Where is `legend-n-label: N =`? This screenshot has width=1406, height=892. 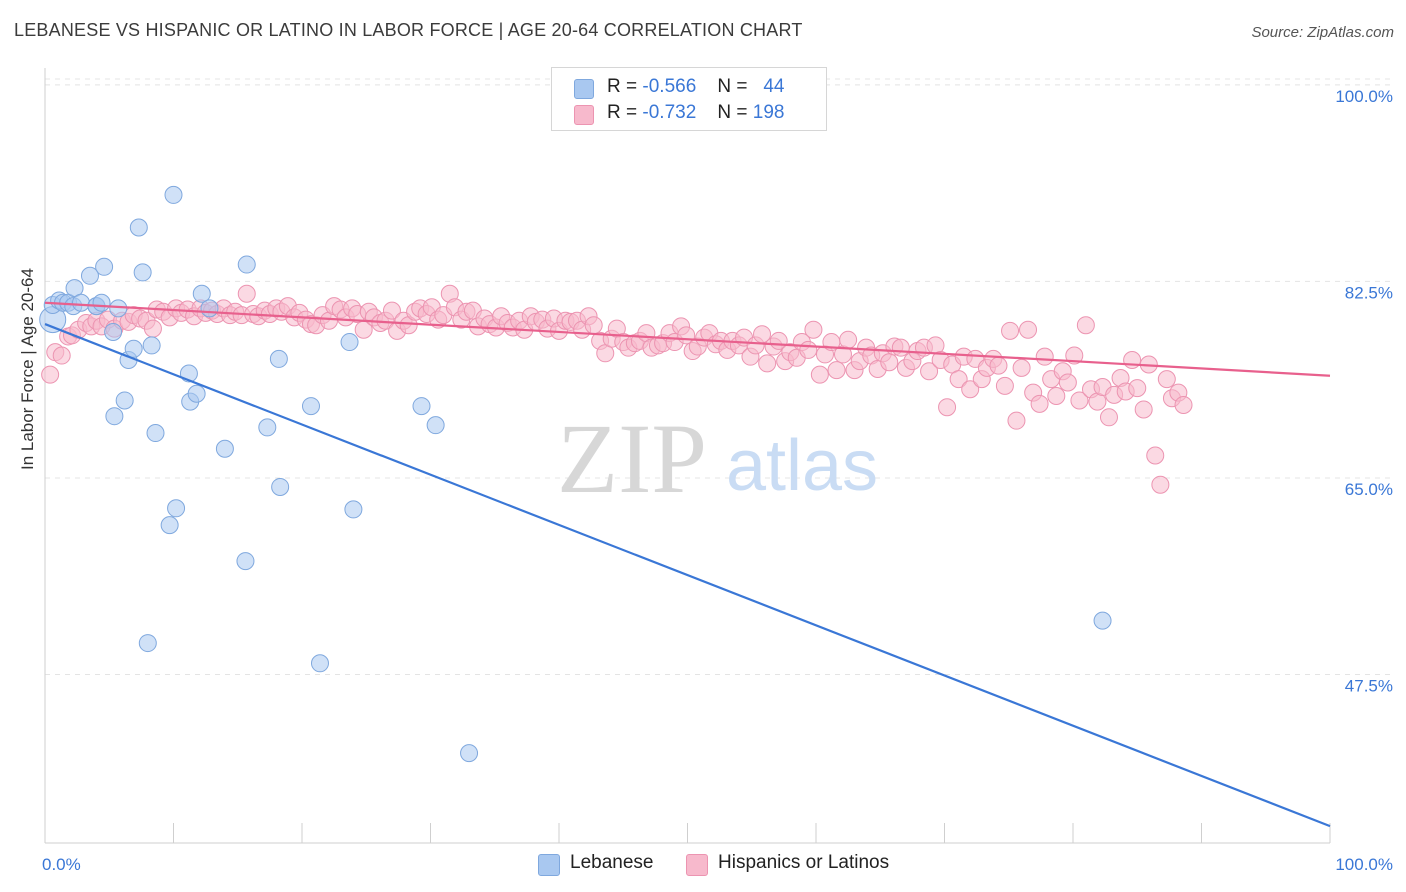
legend-n-label: N = is located at coordinates (732, 112).